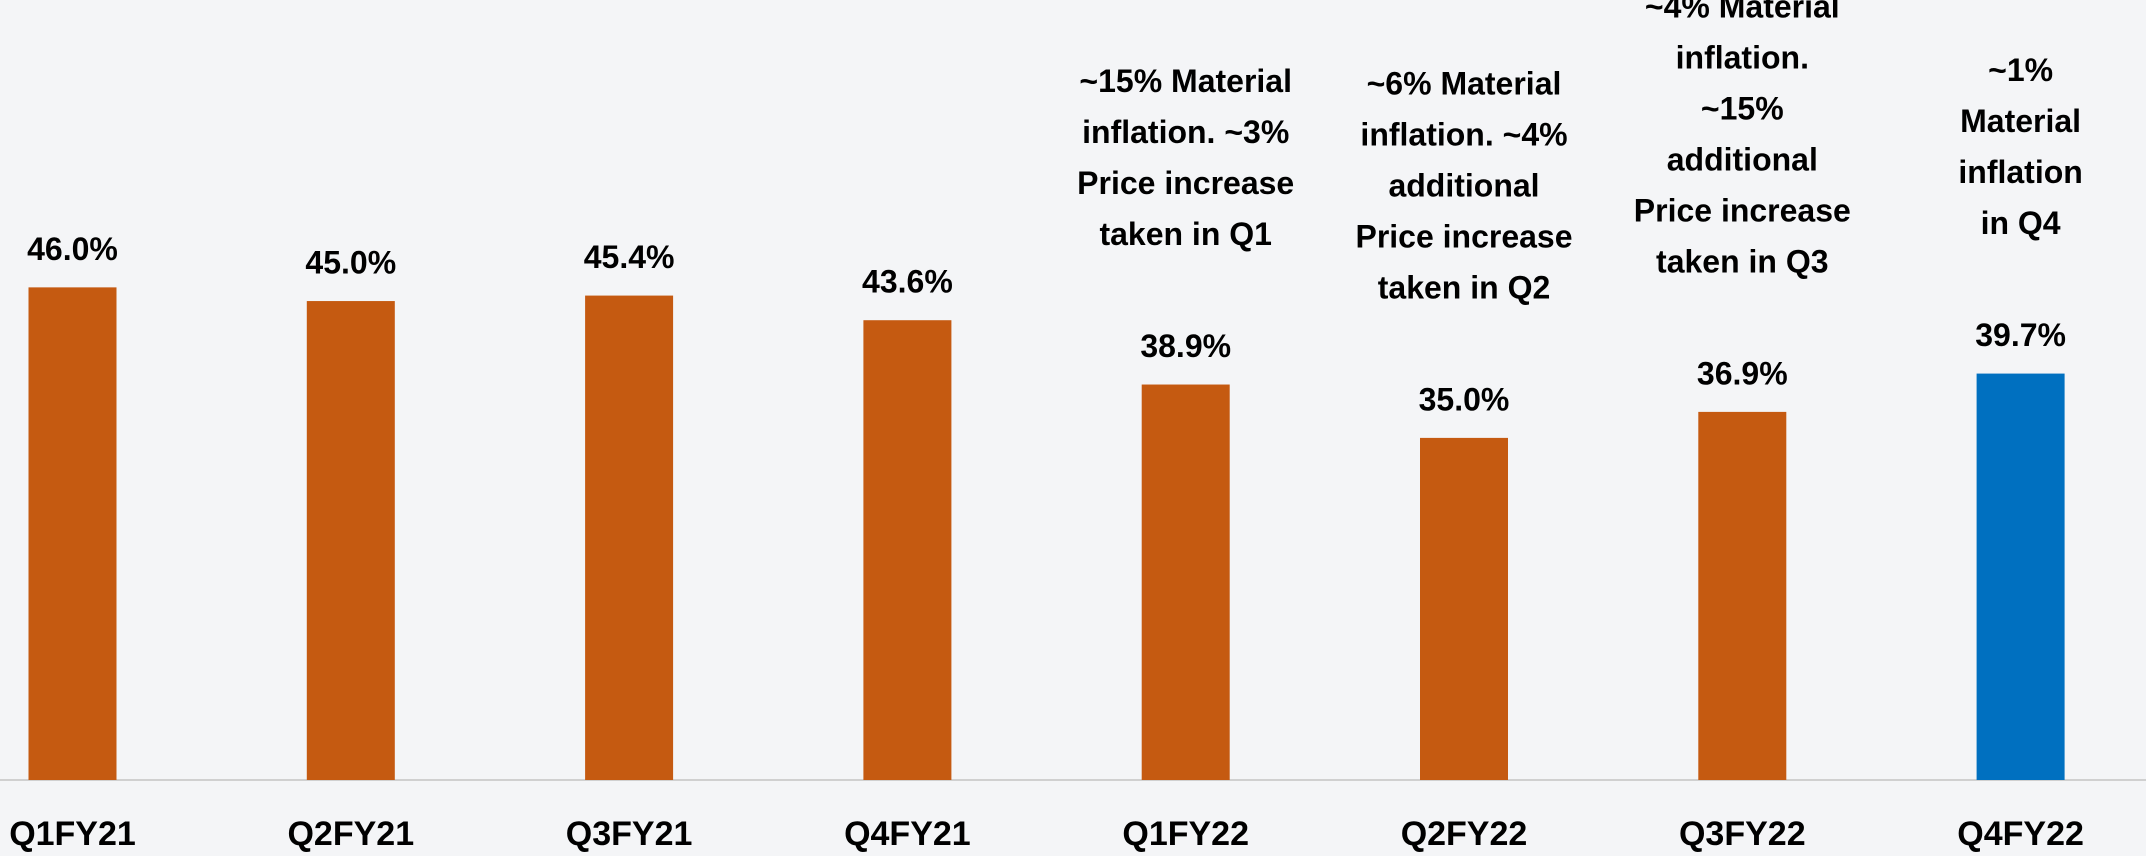 The height and width of the screenshot is (856, 2146). Describe the element at coordinates (1185, 234) in the screenshot. I see `annotation: taken in Q1` at that location.